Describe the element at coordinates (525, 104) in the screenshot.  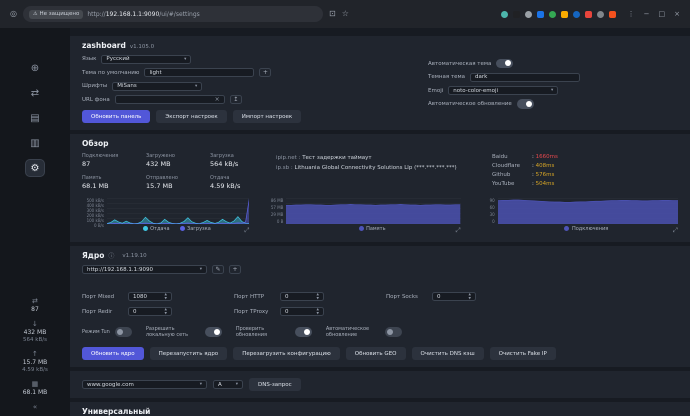
I see `auto-update-toggle` at that location.